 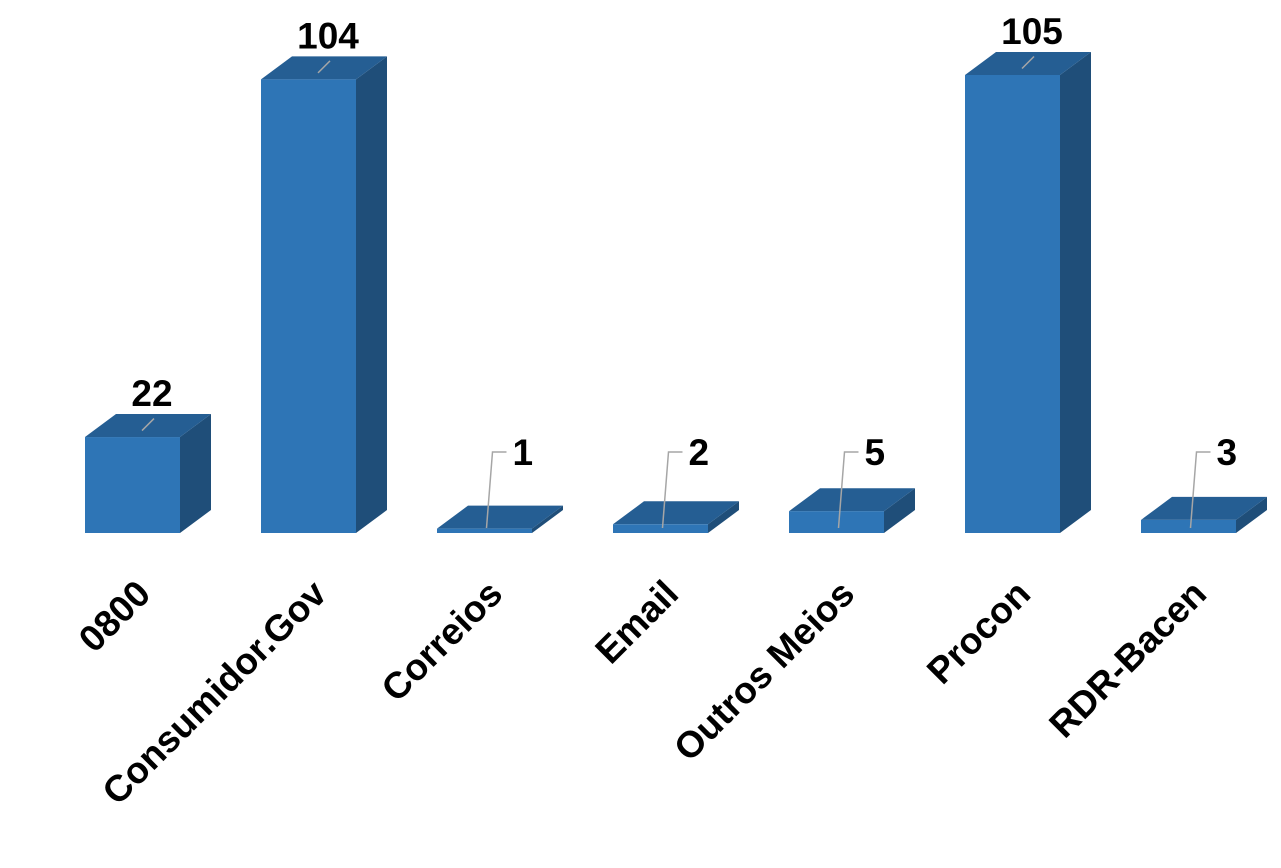 What do you see at coordinates (685, 480) in the screenshot?
I see `data-label-email: 2` at bounding box center [685, 480].